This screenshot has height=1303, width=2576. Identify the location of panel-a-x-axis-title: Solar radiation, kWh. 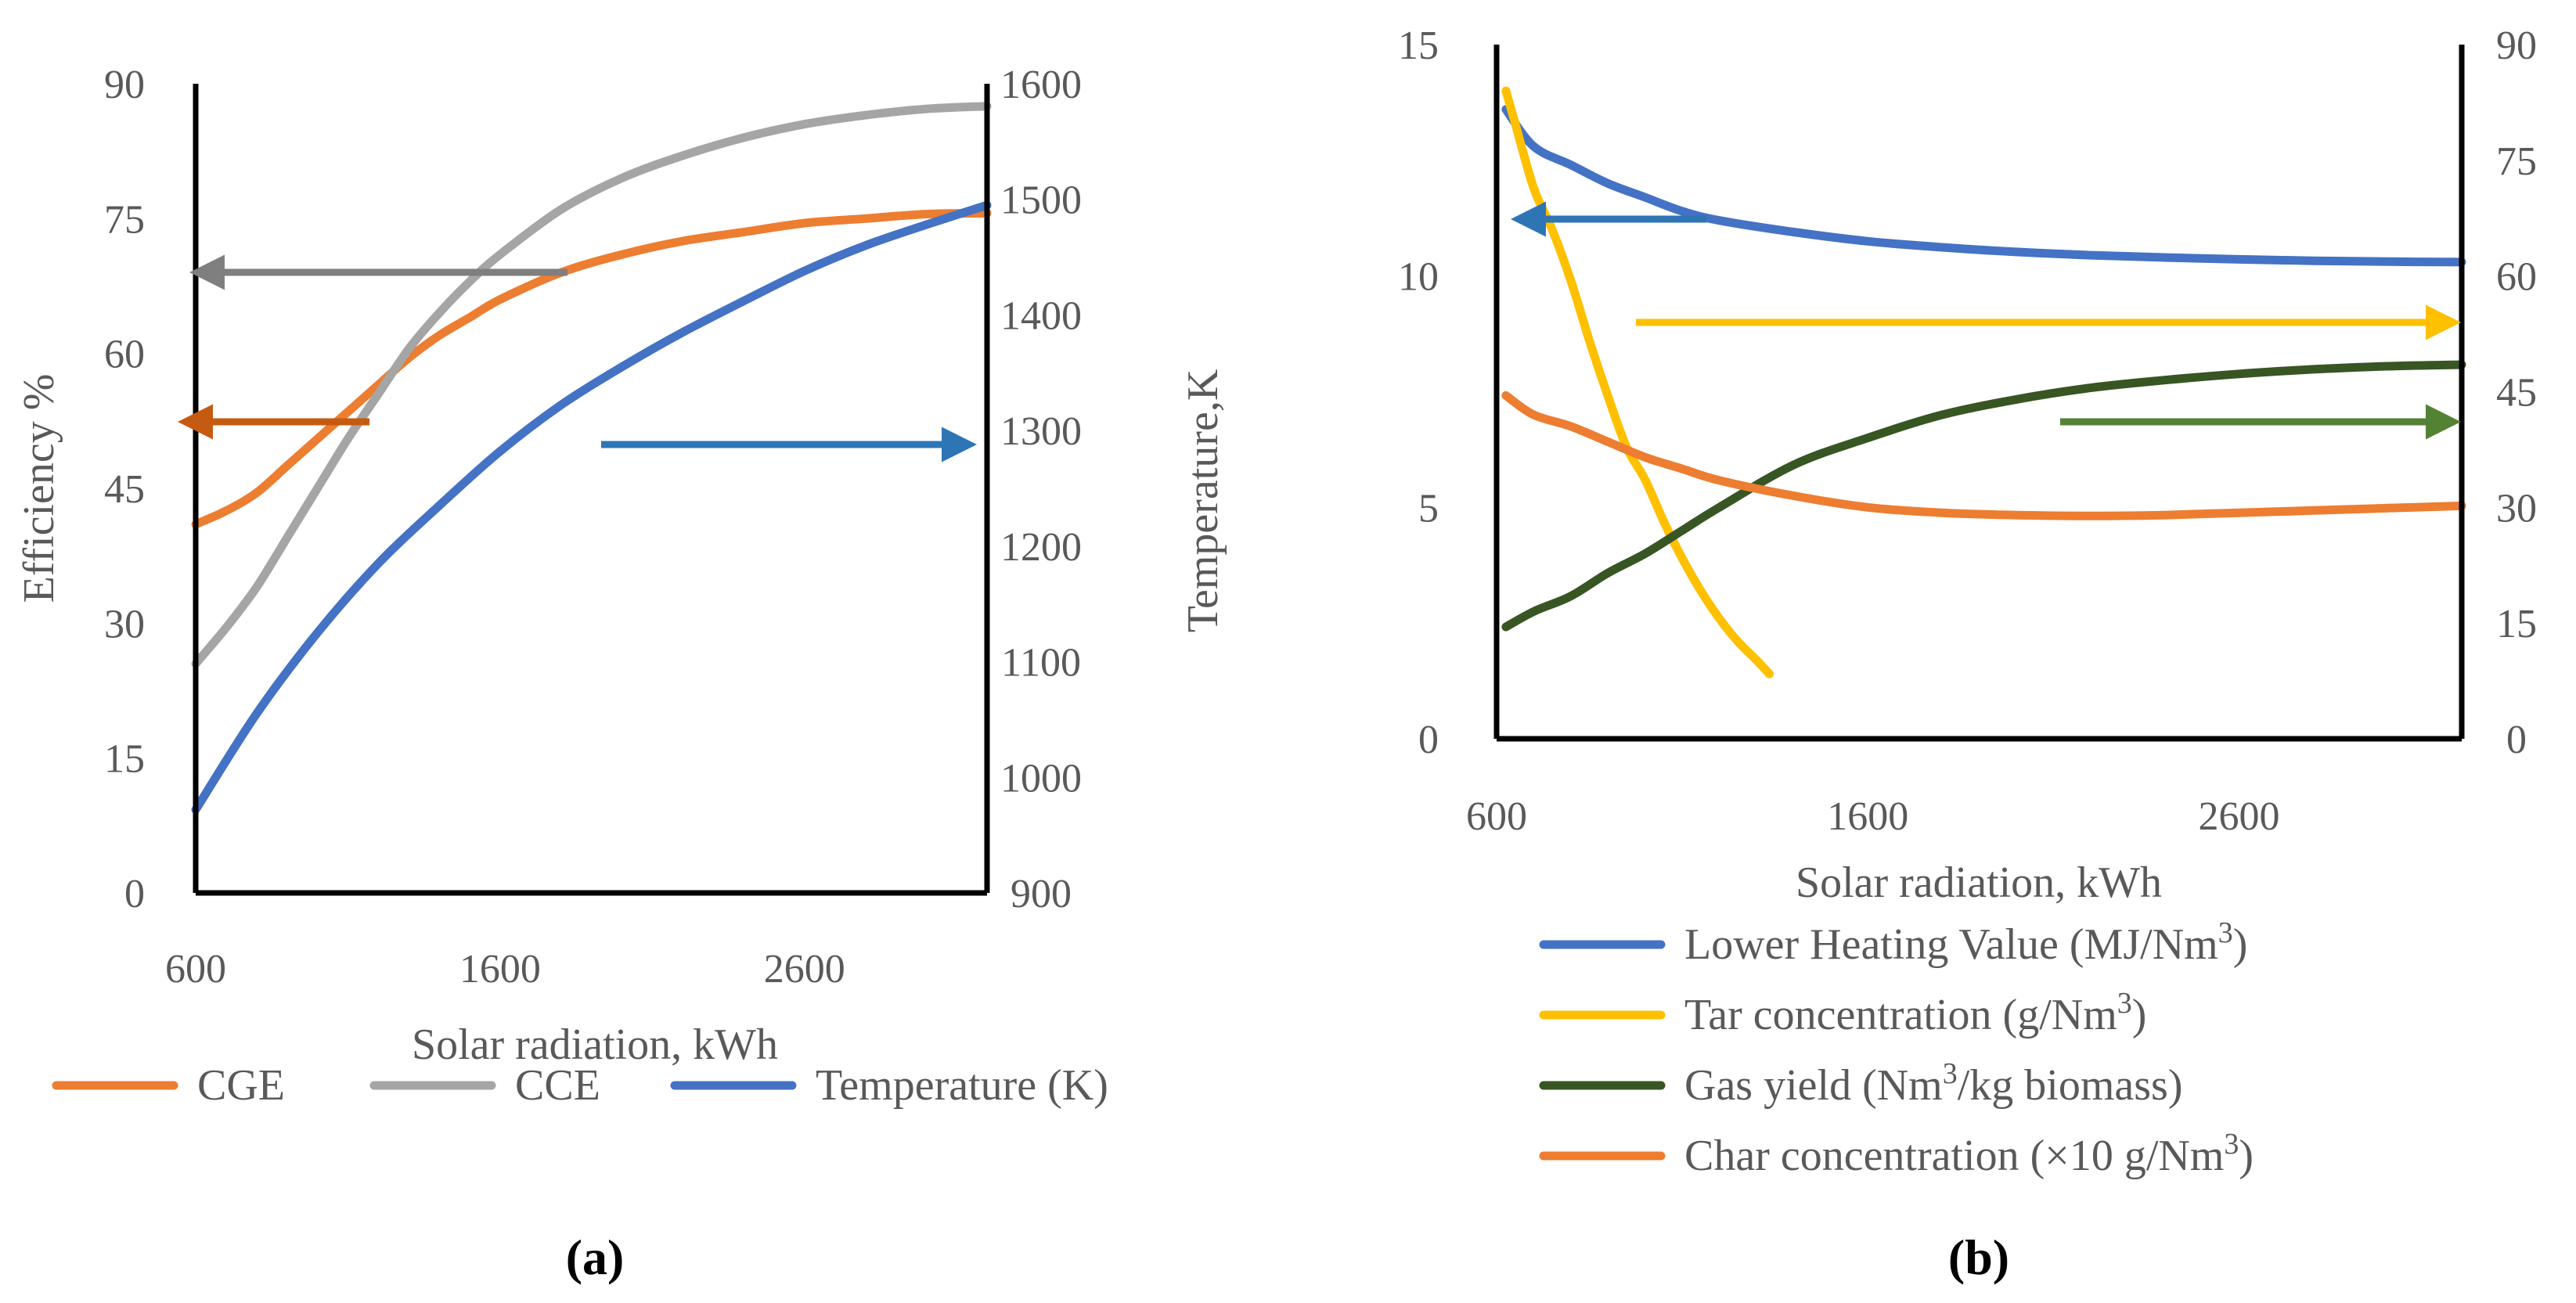
(595, 1045).